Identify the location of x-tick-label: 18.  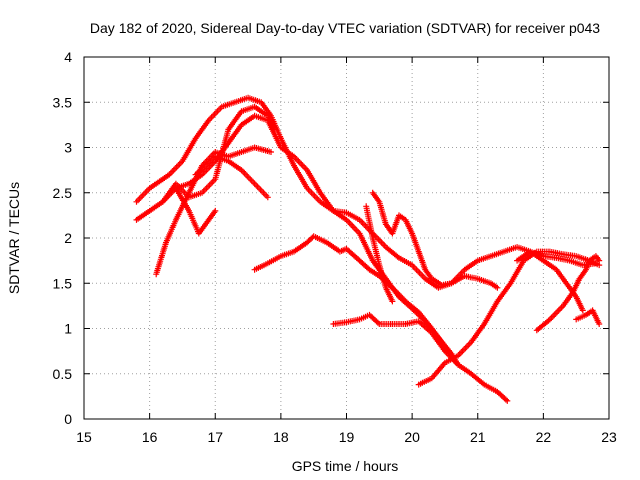
(281, 437).